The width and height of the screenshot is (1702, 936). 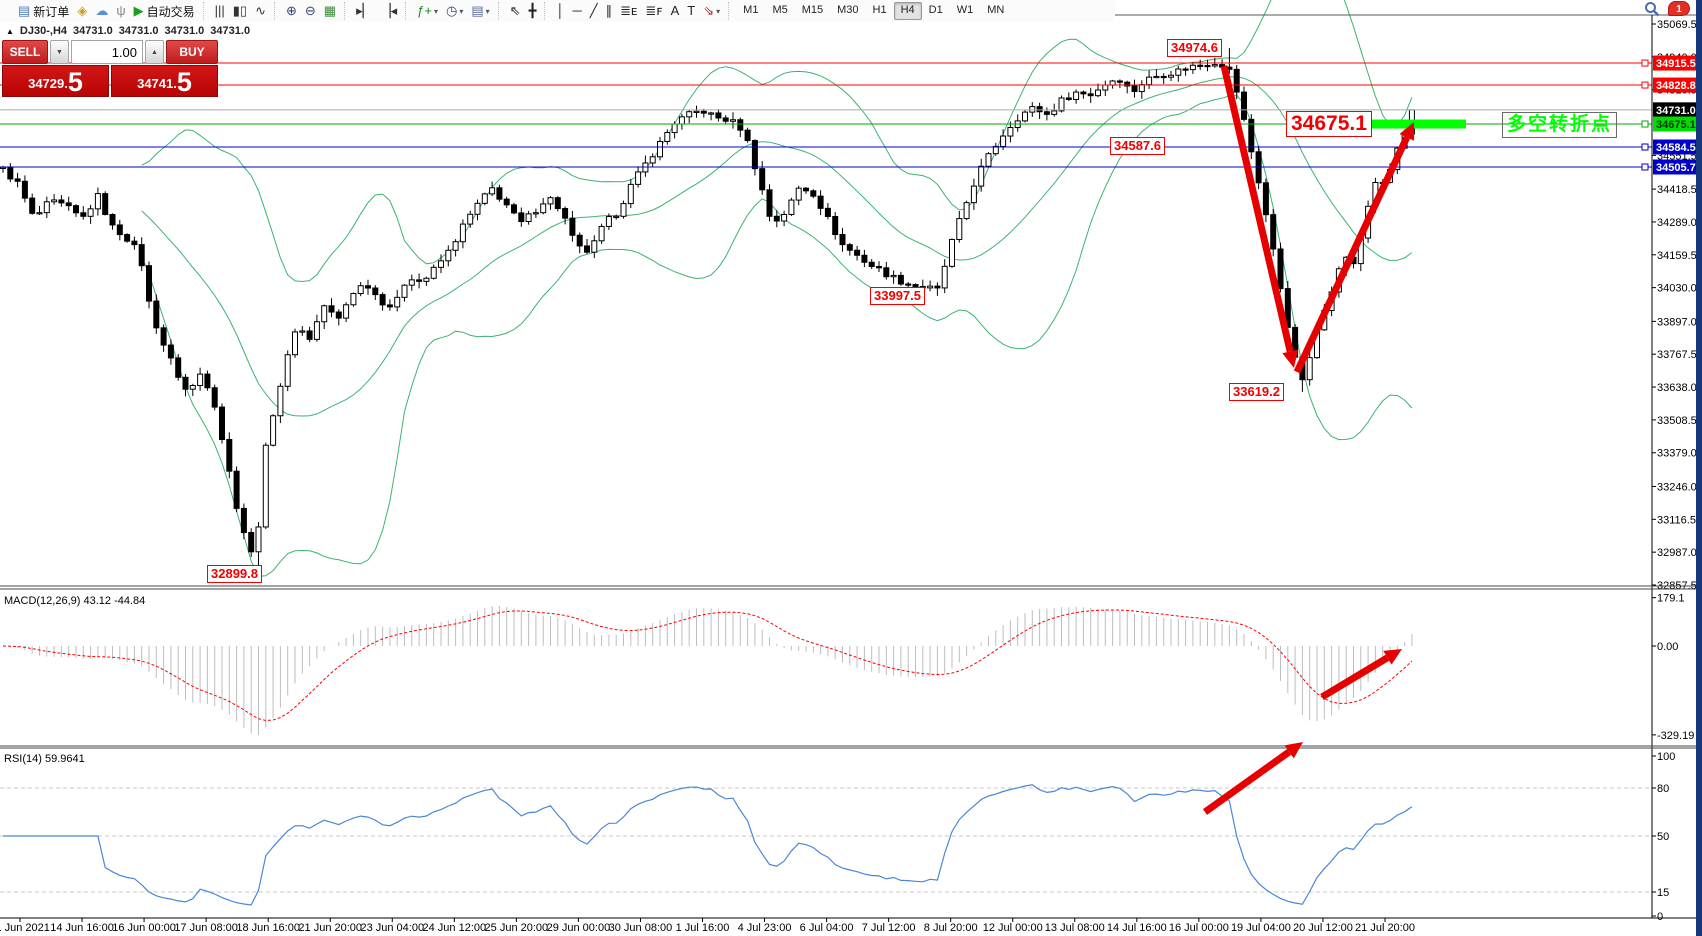 I want to click on line-chart-icon: ∿, so click(x=260, y=10).